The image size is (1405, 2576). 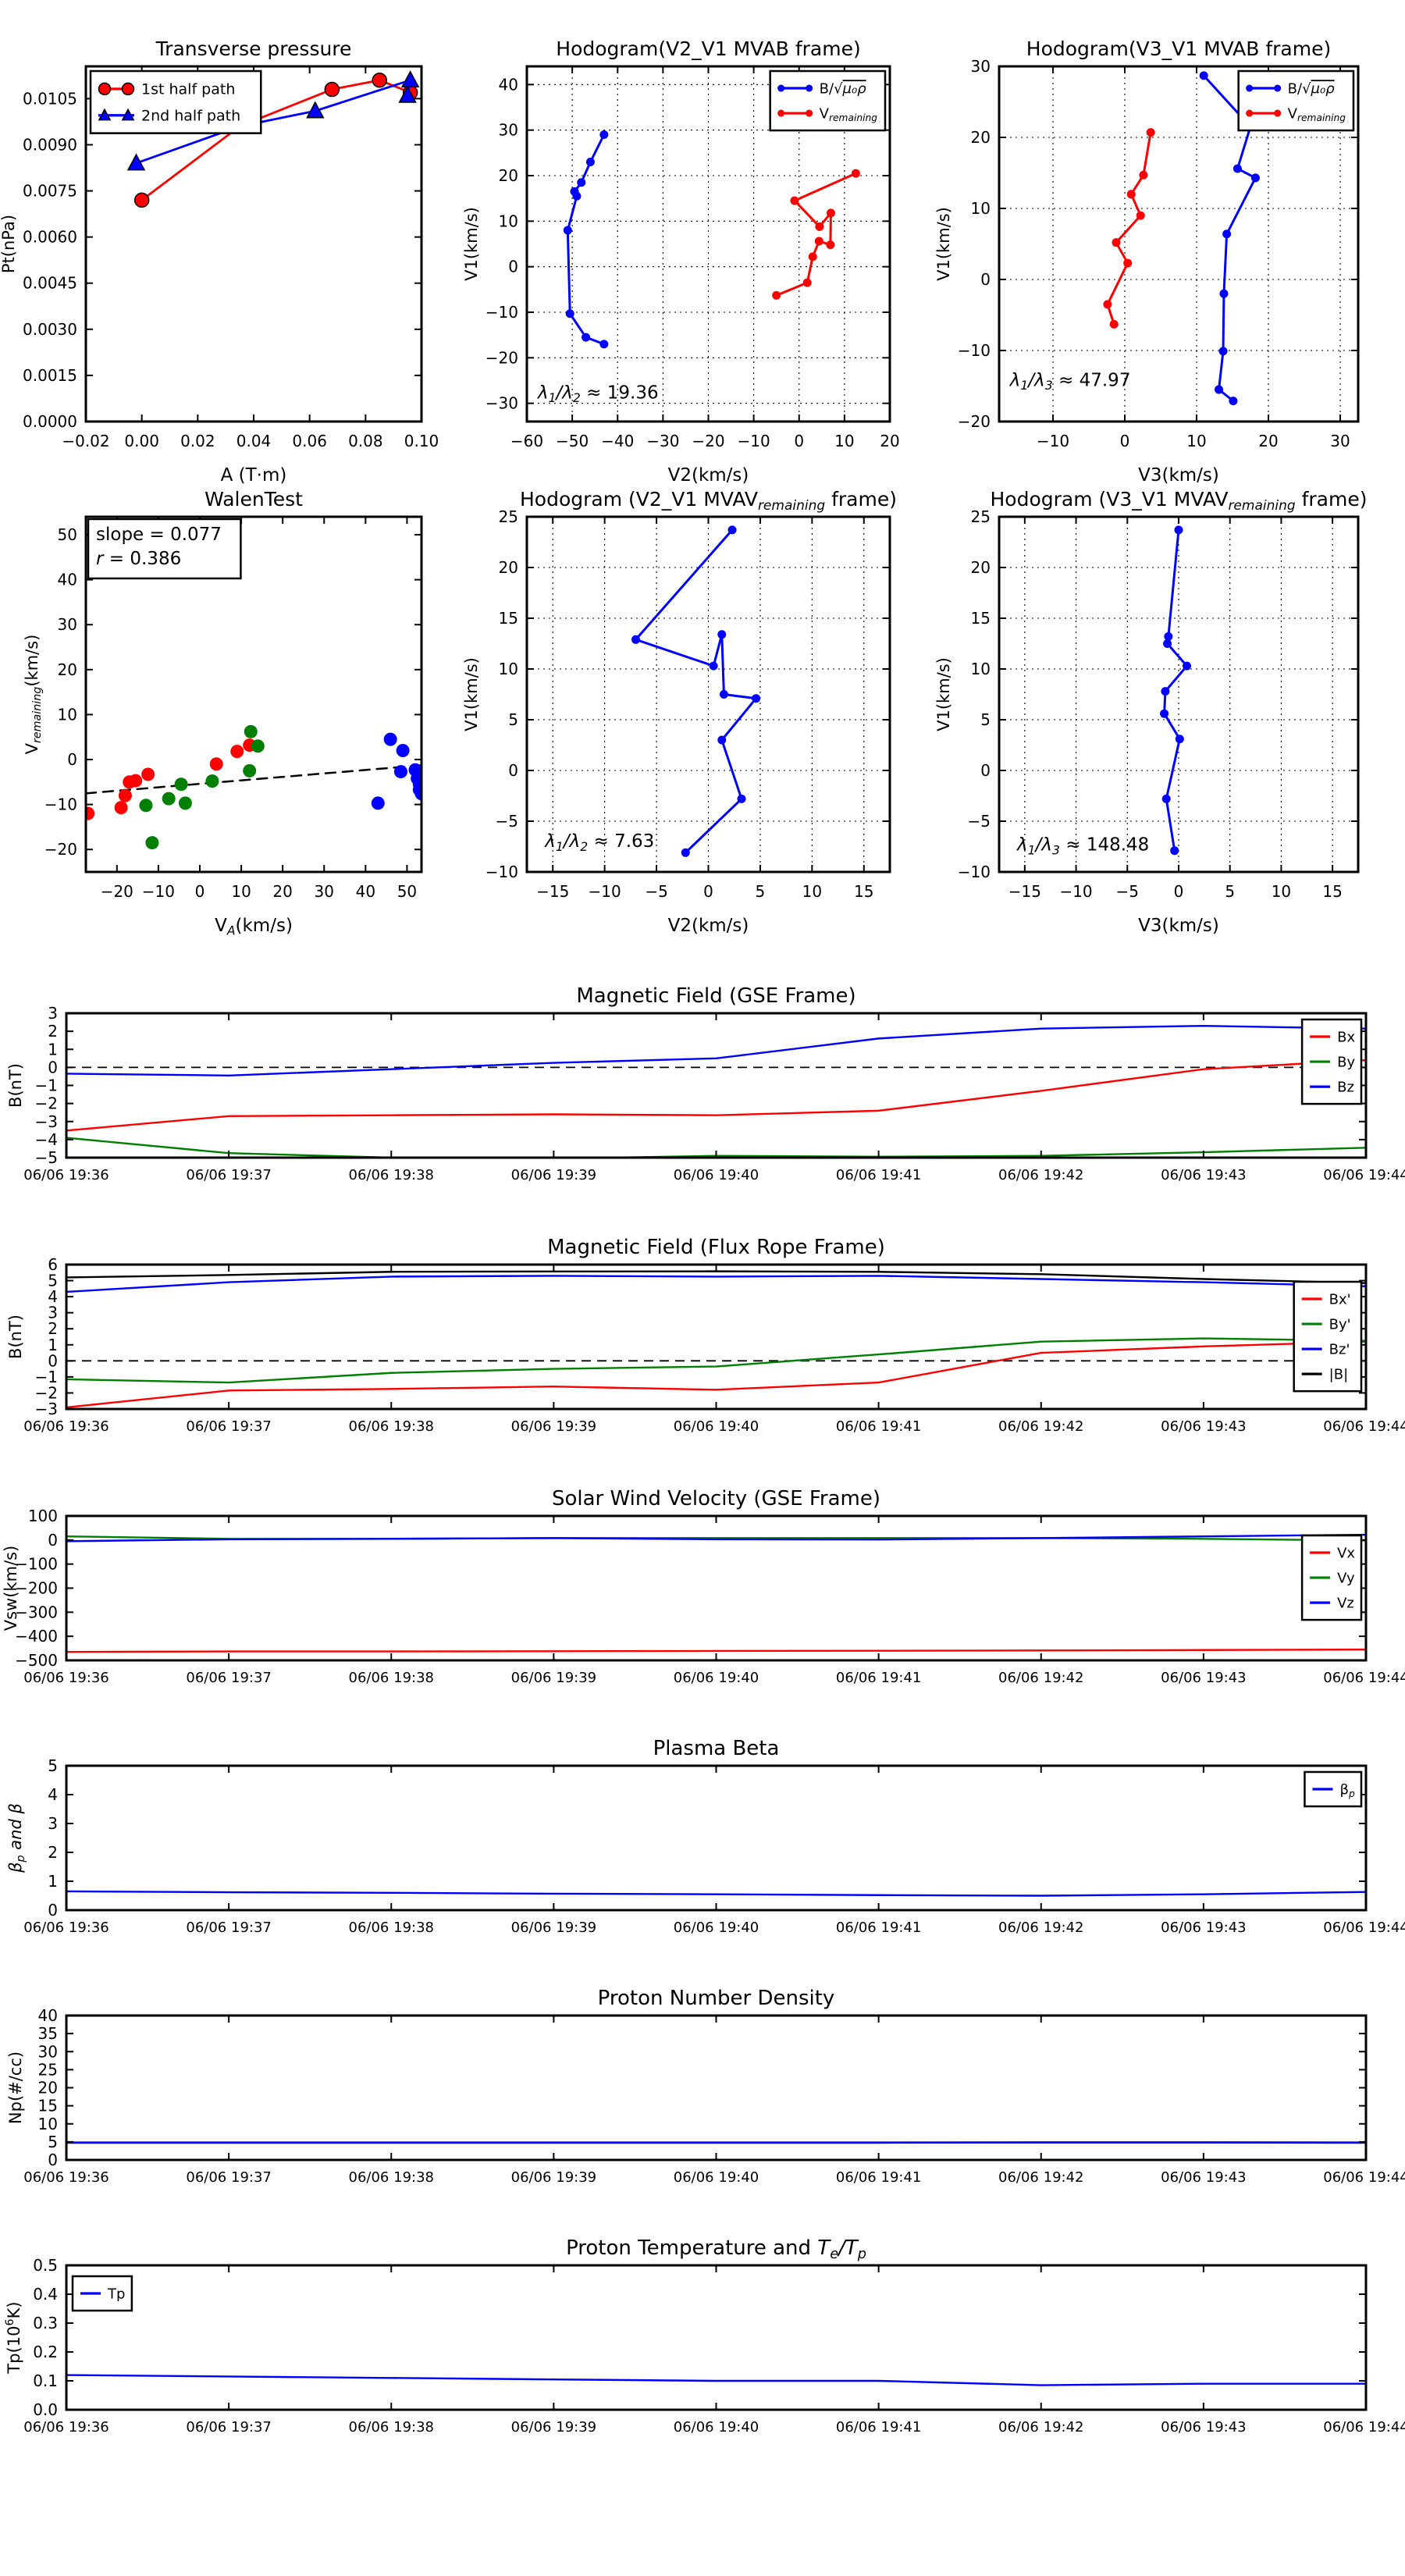 What do you see at coordinates (1024, 891) in the screenshot?
I see `x-tick-label: −15` at bounding box center [1024, 891].